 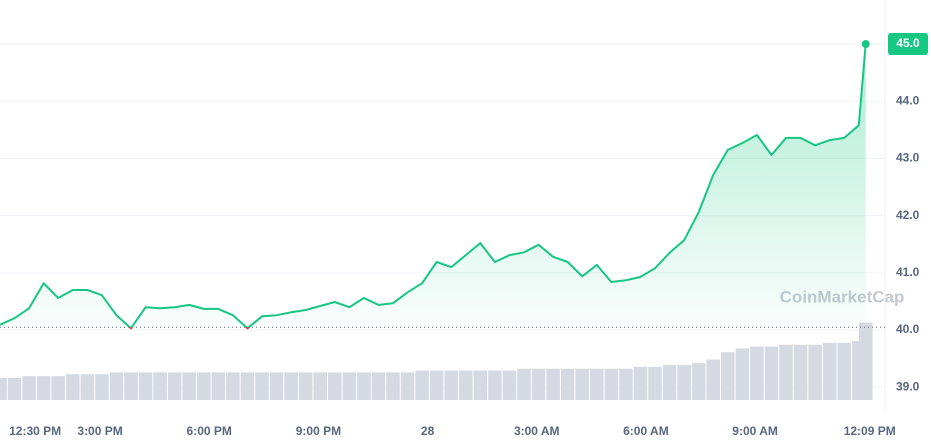 What do you see at coordinates (209, 431) in the screenshot?
I see `x-tick-label: 6:00 PM` at bounding box center [209, 431].